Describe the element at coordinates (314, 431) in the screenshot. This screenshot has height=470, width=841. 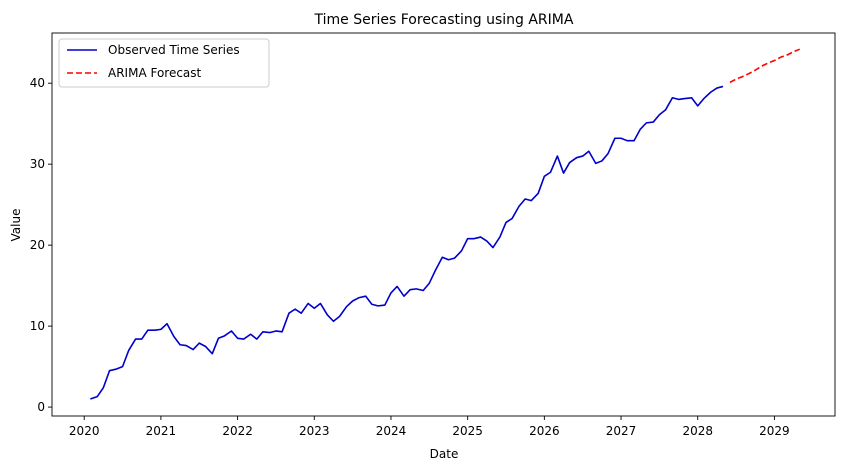
I see `x-tick-label: 2023` at that location.